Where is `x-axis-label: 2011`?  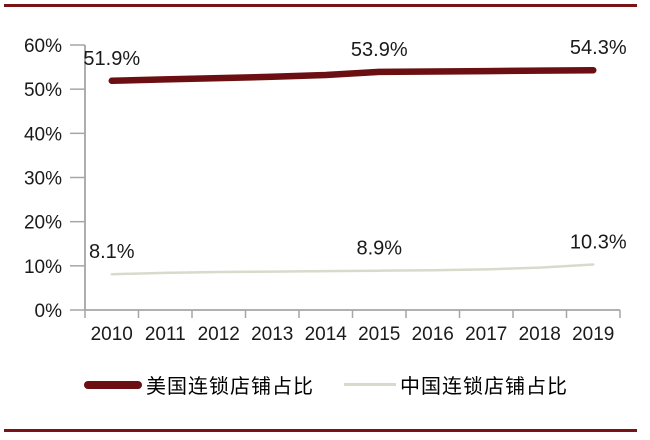 x-axis-label: 2011 is located at coordinates (165, 334).